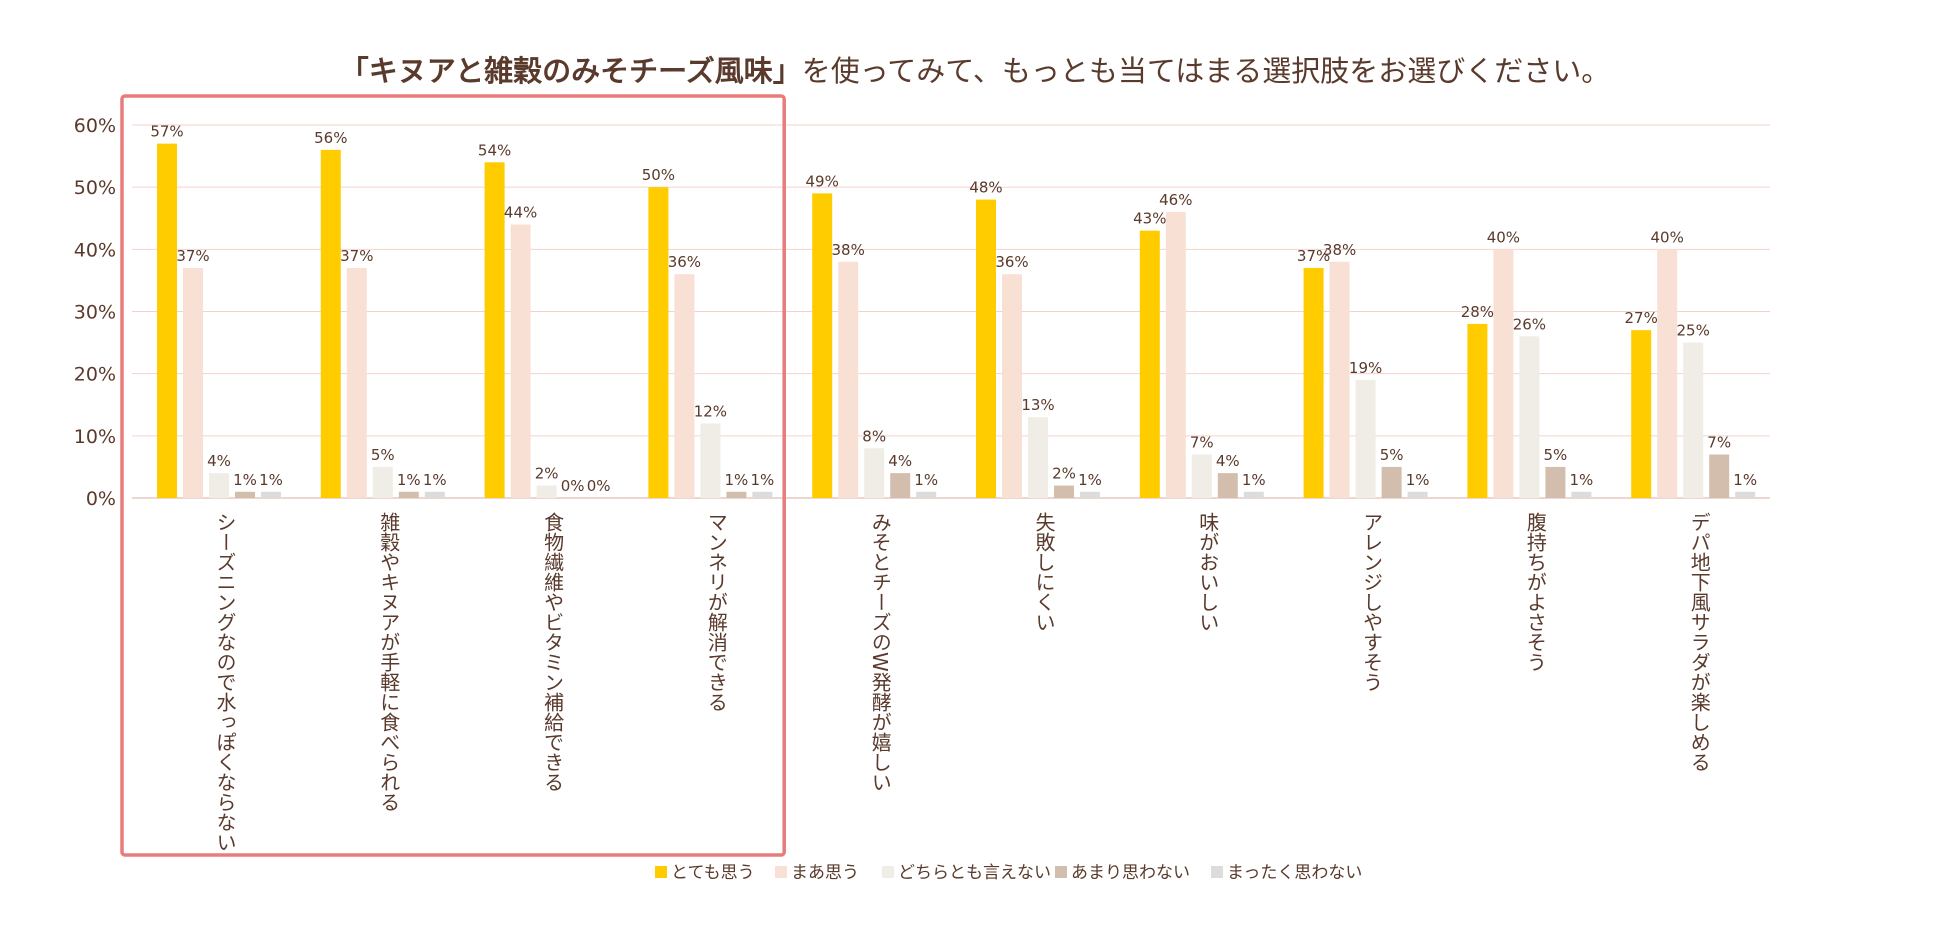 This screenshot has width=1950, height=925. What do you see at coordinates (494, 150) in the screenshot?
I see `data-label: 54%` at bounding box center [494, 150].